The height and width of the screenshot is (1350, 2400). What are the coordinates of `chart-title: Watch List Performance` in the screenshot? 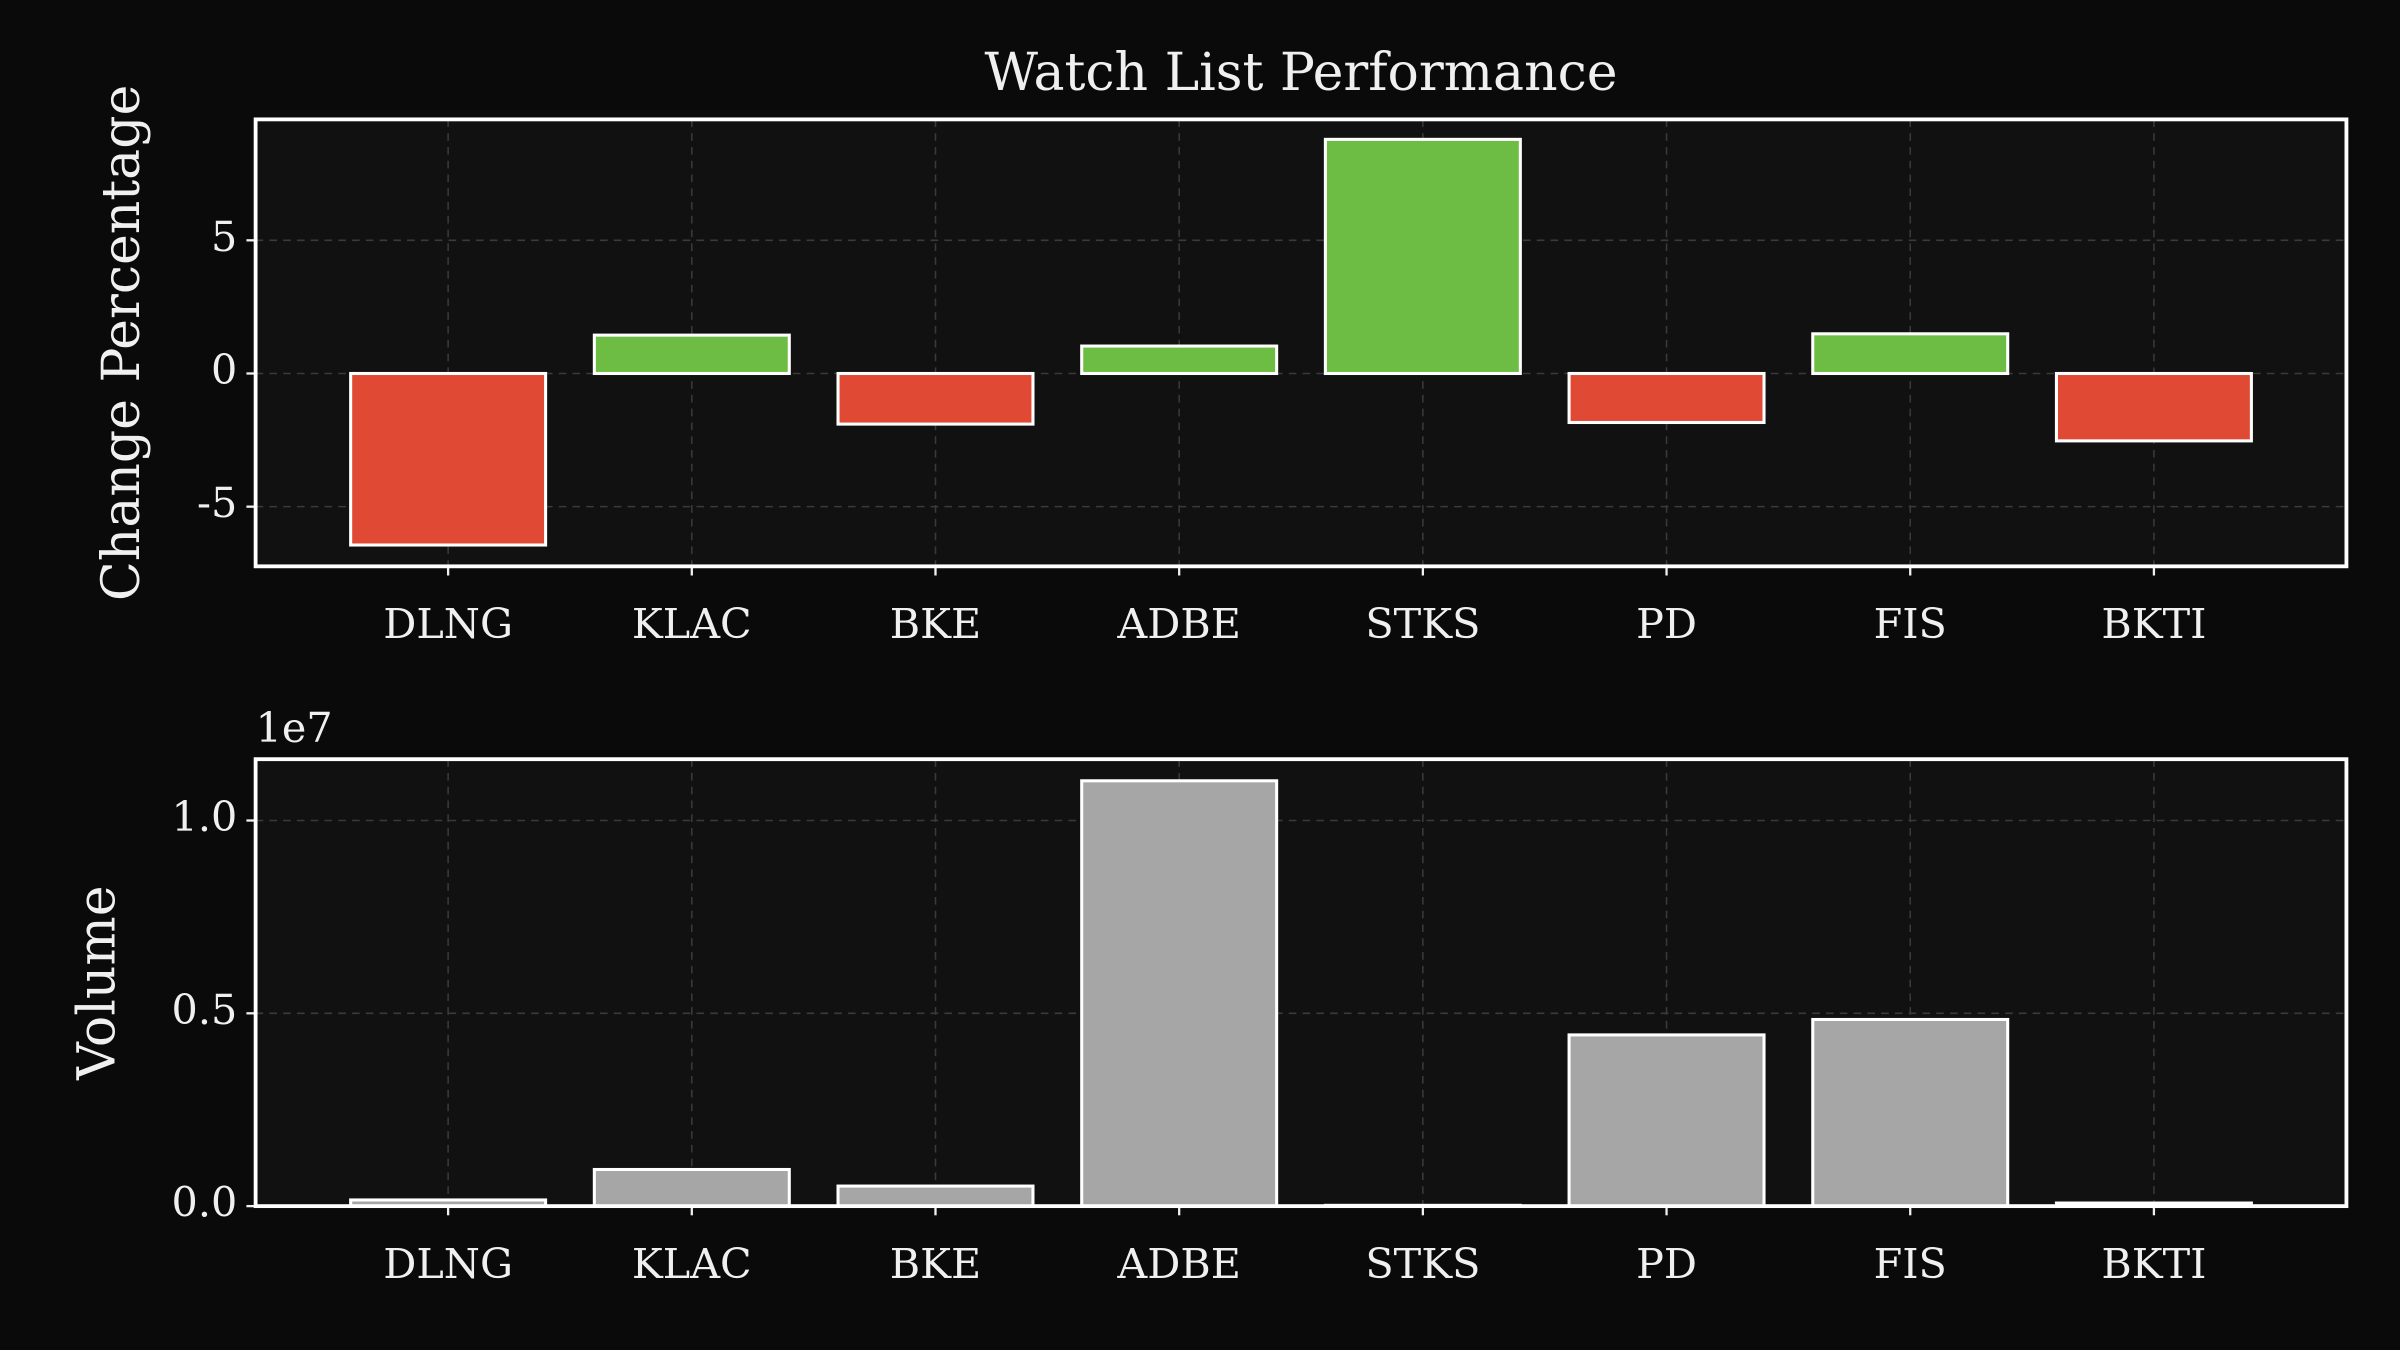 It's located at (1301, 73).